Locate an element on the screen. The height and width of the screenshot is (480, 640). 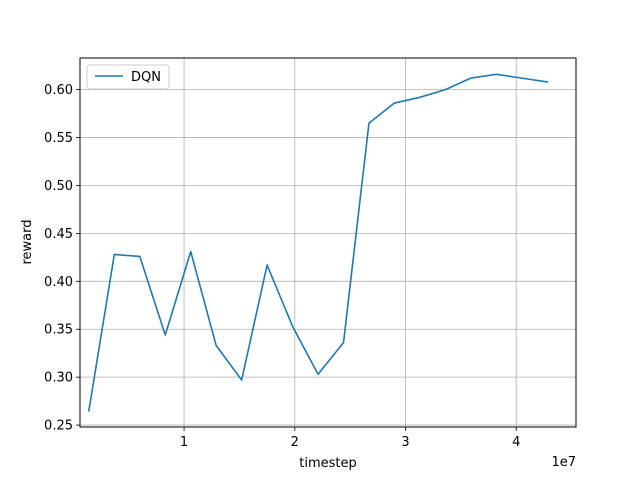
x-axis-offset-label: 1e7 is located at coordinates (563, 462).